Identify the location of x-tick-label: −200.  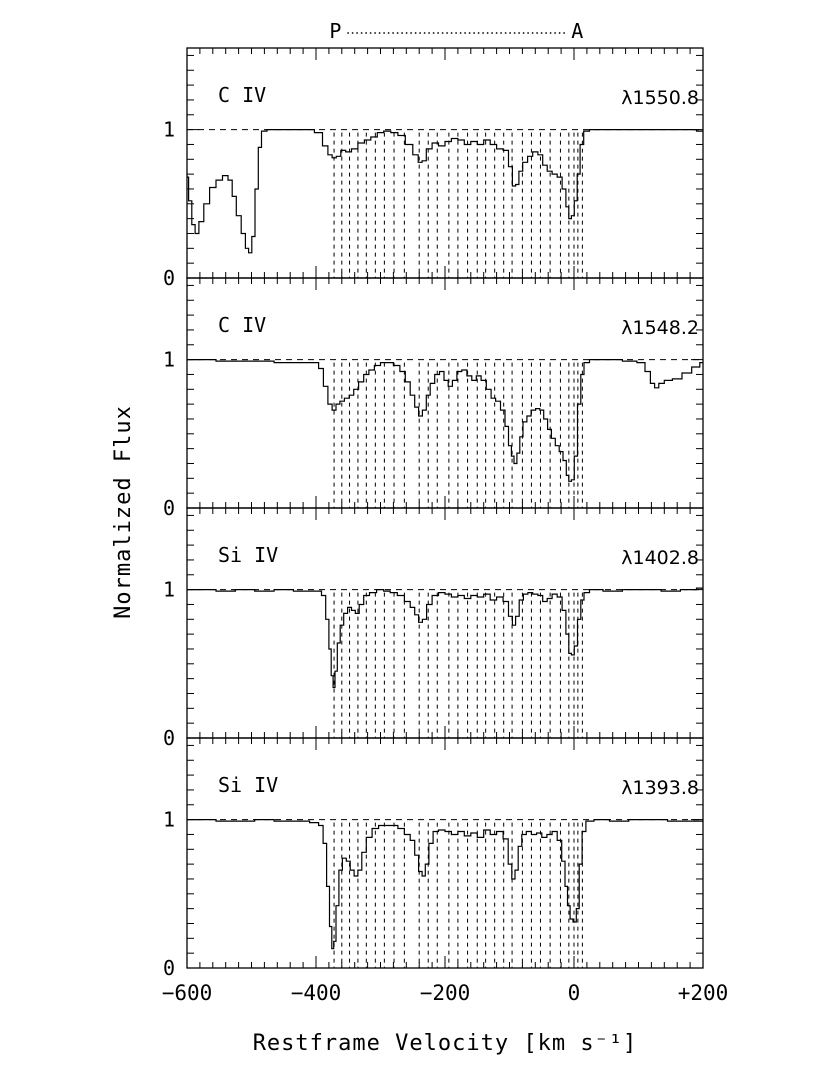
(445, 993).